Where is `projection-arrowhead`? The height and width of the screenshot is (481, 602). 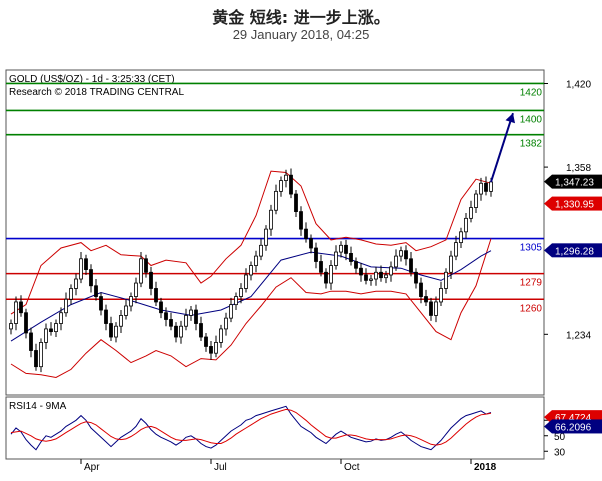
projection-arrowhead is located at coordinates (510, 118).